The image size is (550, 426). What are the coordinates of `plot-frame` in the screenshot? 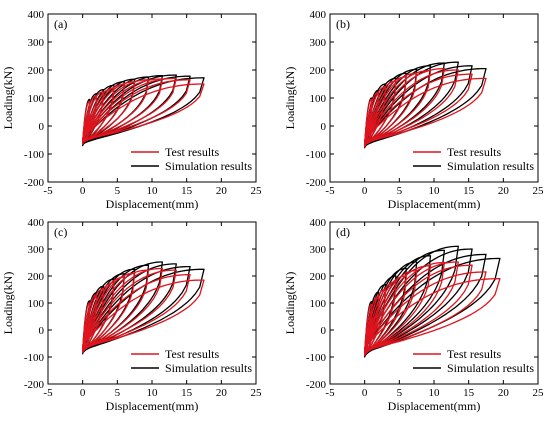 It's located at (152, 303).